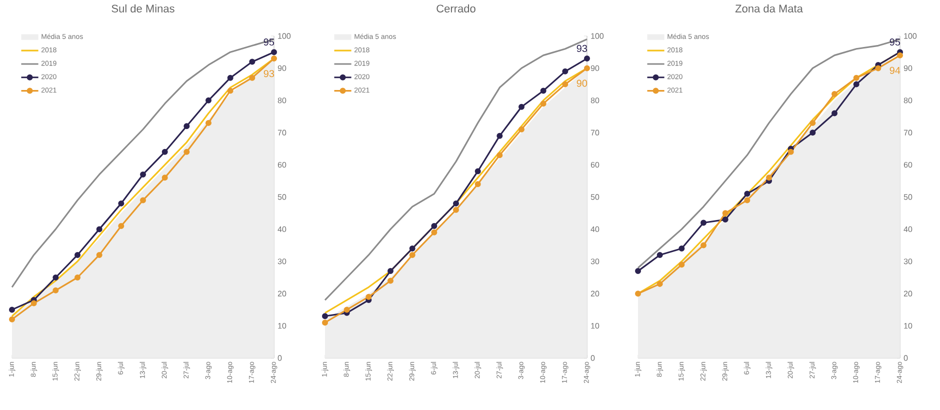 The width and height of the screenshot is (940, 410). I want to click on chart-title: Zona da Mata, so click(769, 8).